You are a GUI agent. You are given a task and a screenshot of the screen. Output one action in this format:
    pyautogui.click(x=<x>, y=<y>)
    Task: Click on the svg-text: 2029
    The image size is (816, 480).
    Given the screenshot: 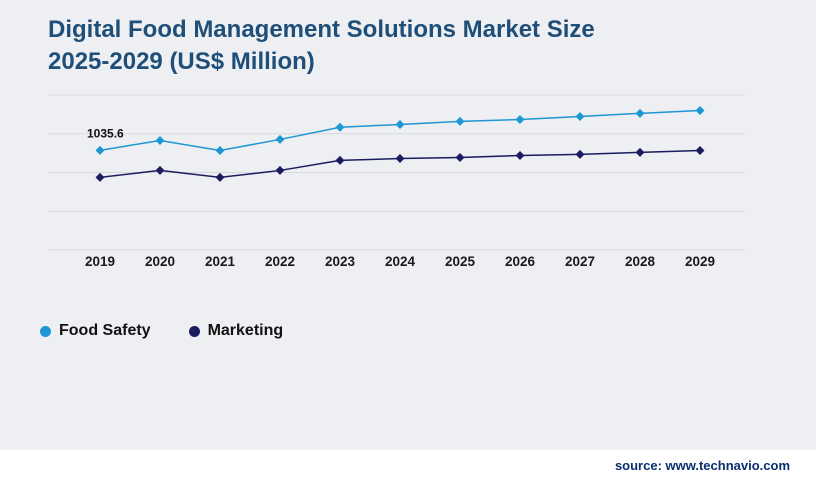 What is the action you would take?
    pyautogui.click(x=700, y=261)
    